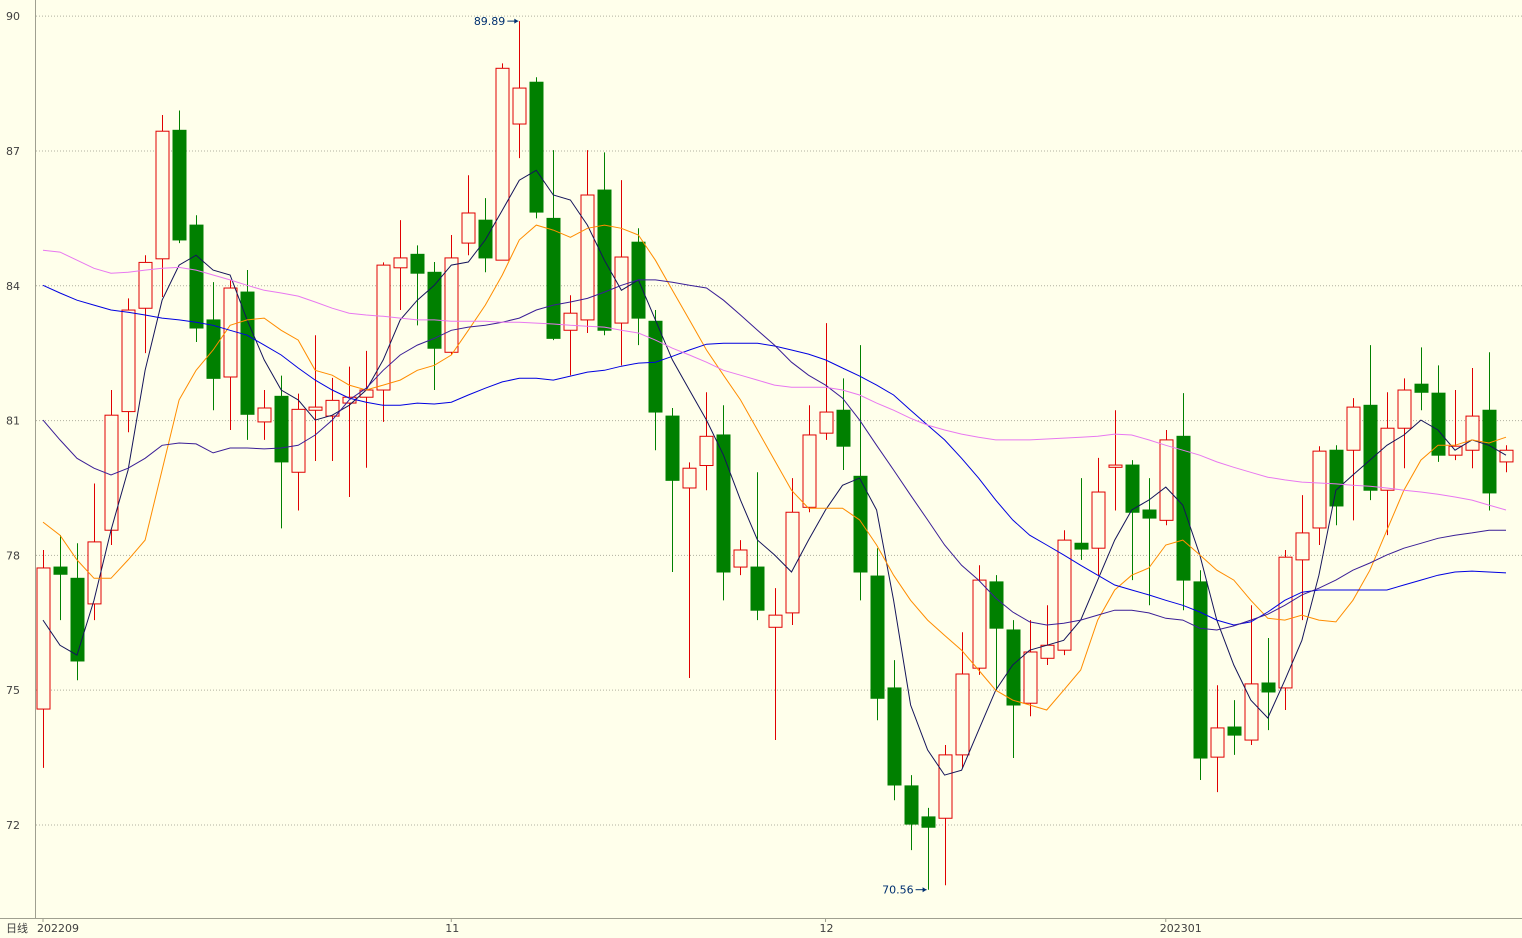 The width and height of the screenshot is (1522, 938). Describe the element at coordinates (898, 890) in the screenshot. I see `extreme-label: 70.56` at that location.